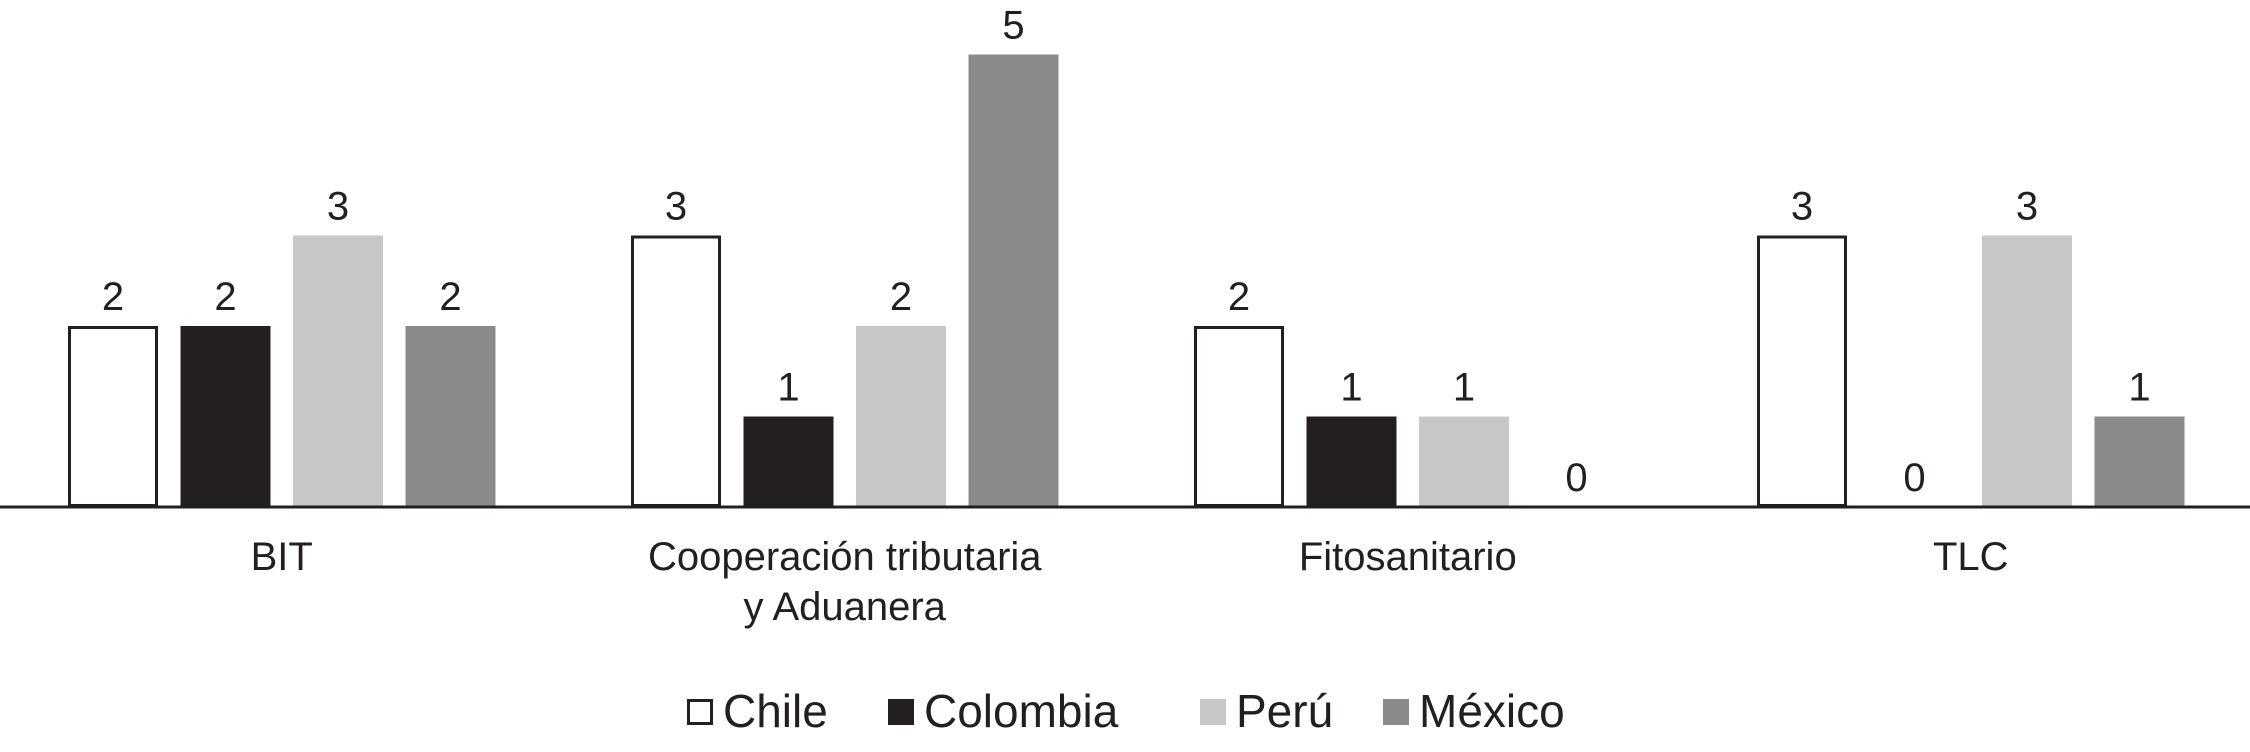 The image size is (2250, 752). Describe the element at coordinates (1284, 711) in the screenshot. I see `legend-label-peru: Perú` at that location.